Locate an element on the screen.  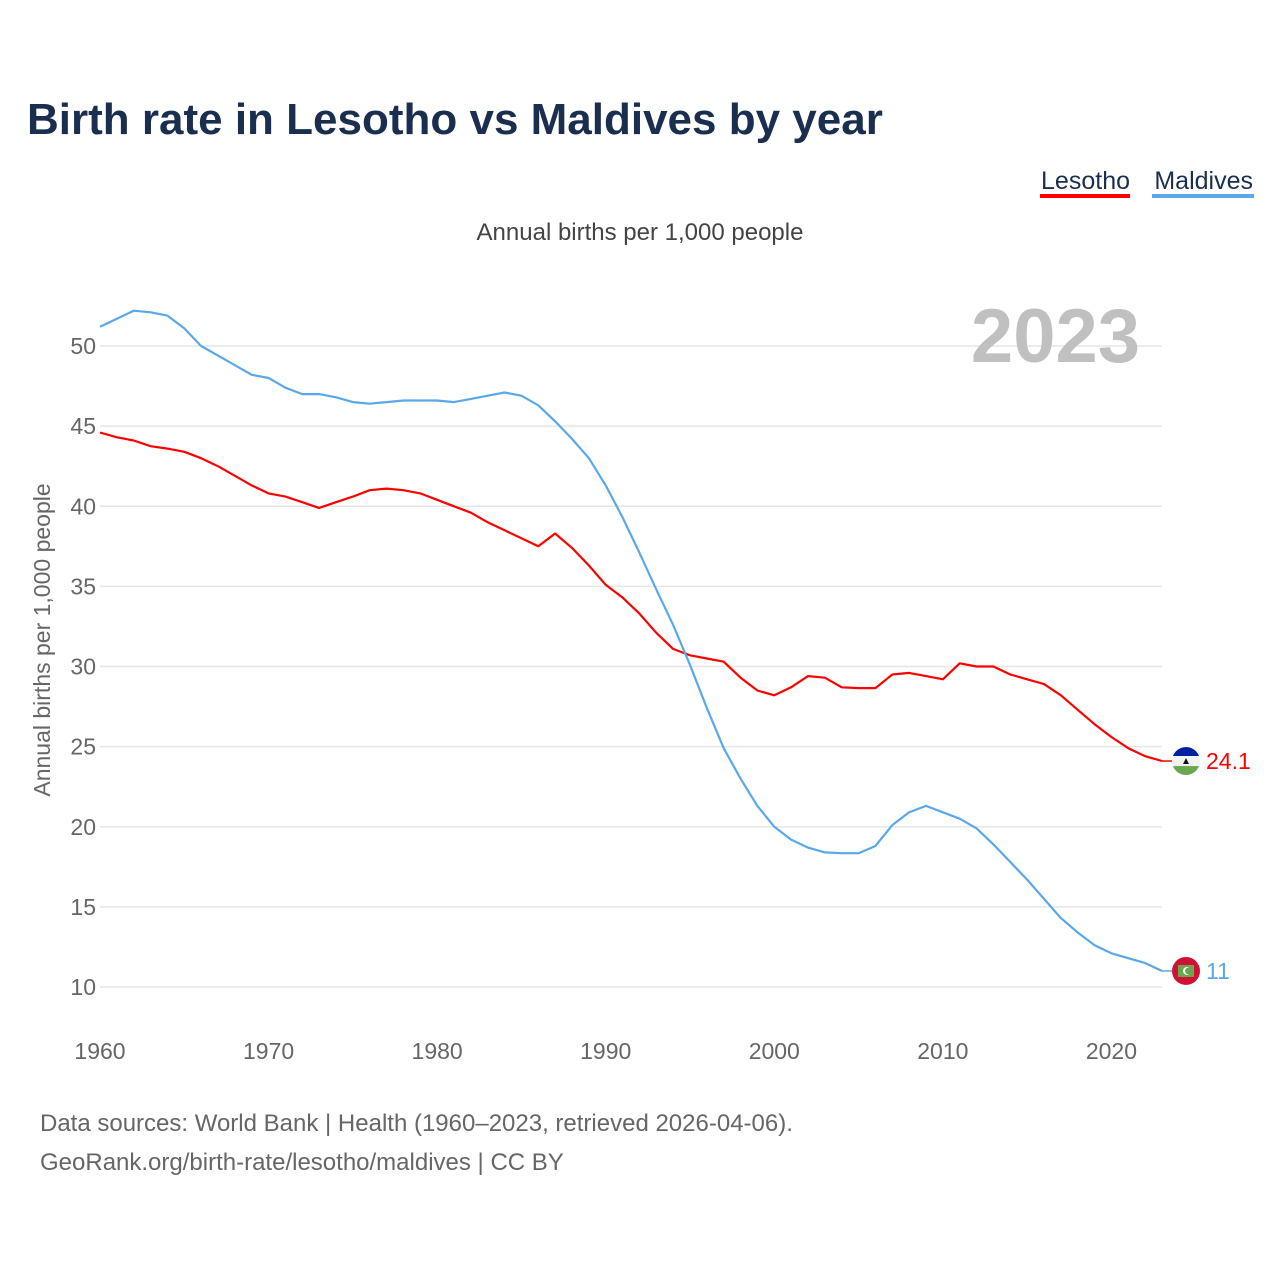
x-tick-2010: 2010 is located at coordinates (942, 1051).